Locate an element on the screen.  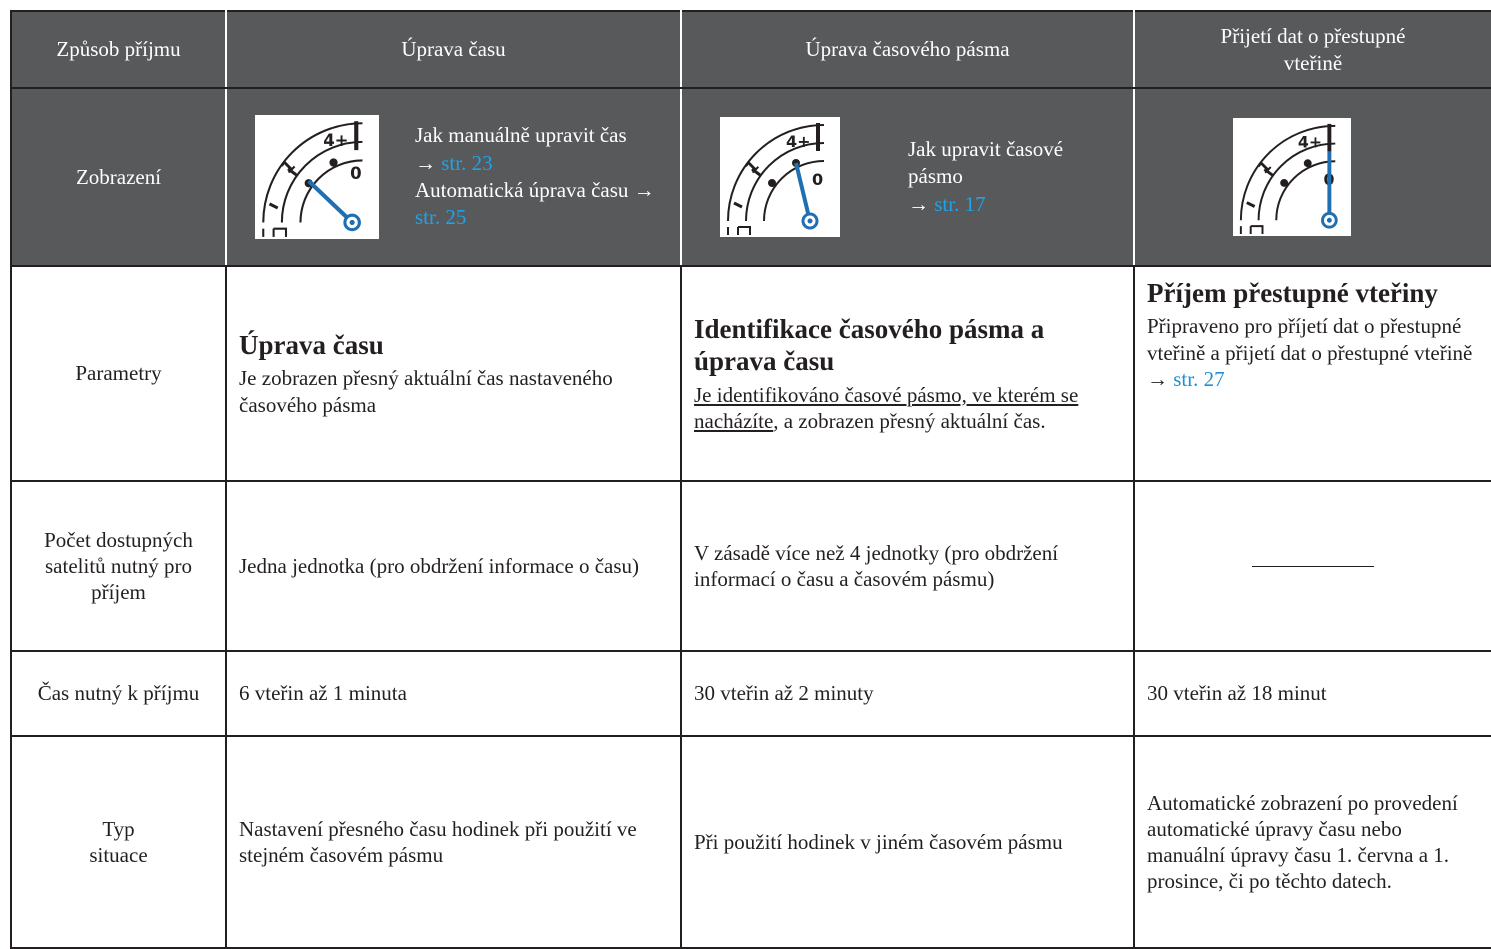
display-text: Jak upravit časové pásmo → str. 17 is located at coordinates (1014, 177).